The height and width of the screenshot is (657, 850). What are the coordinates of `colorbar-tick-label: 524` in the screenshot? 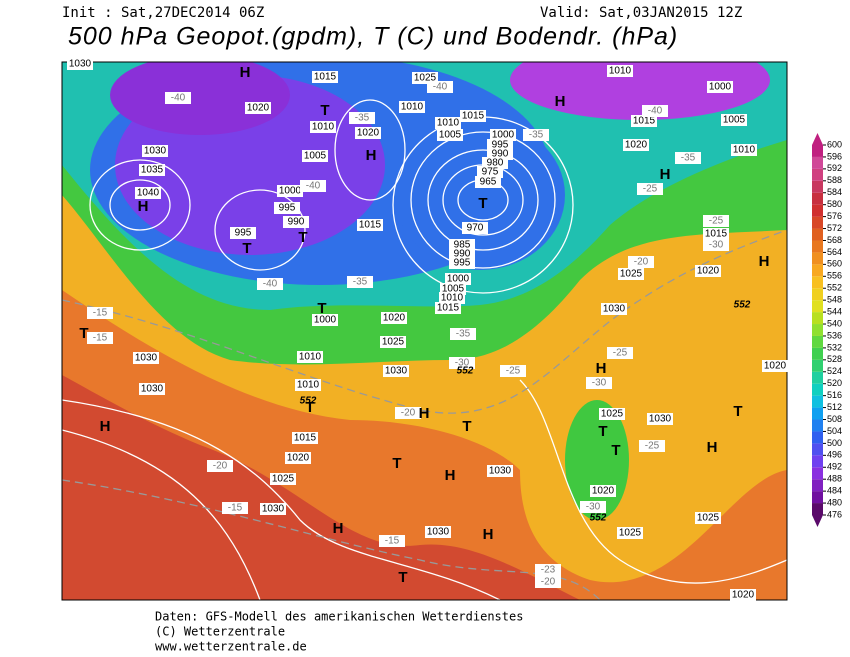 It's located at (834, 371).